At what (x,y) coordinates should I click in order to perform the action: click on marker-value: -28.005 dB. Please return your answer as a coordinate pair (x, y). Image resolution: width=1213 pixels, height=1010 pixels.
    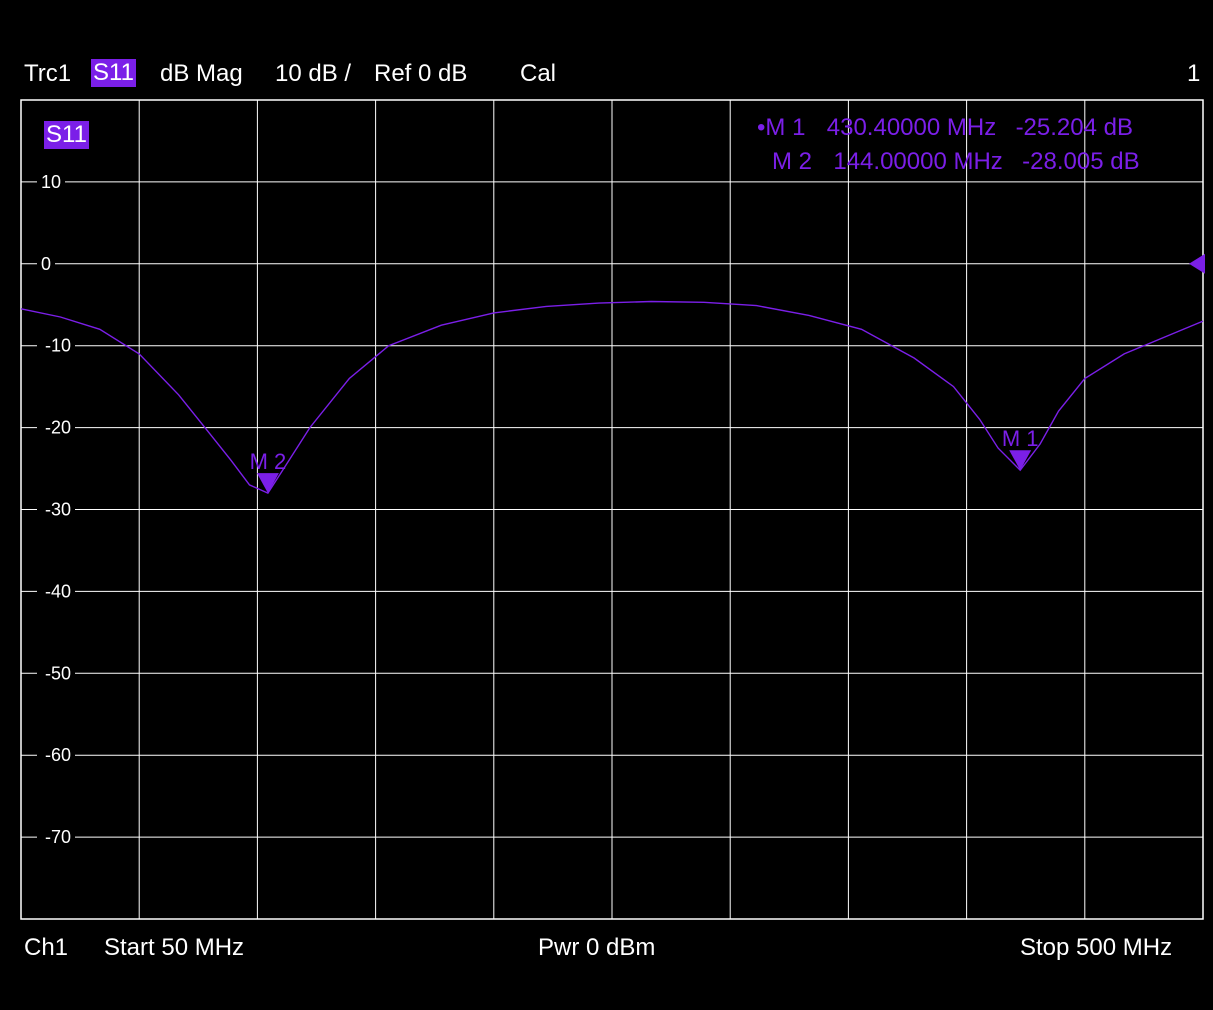
    Looking at the image, I should click on (1080, 161).